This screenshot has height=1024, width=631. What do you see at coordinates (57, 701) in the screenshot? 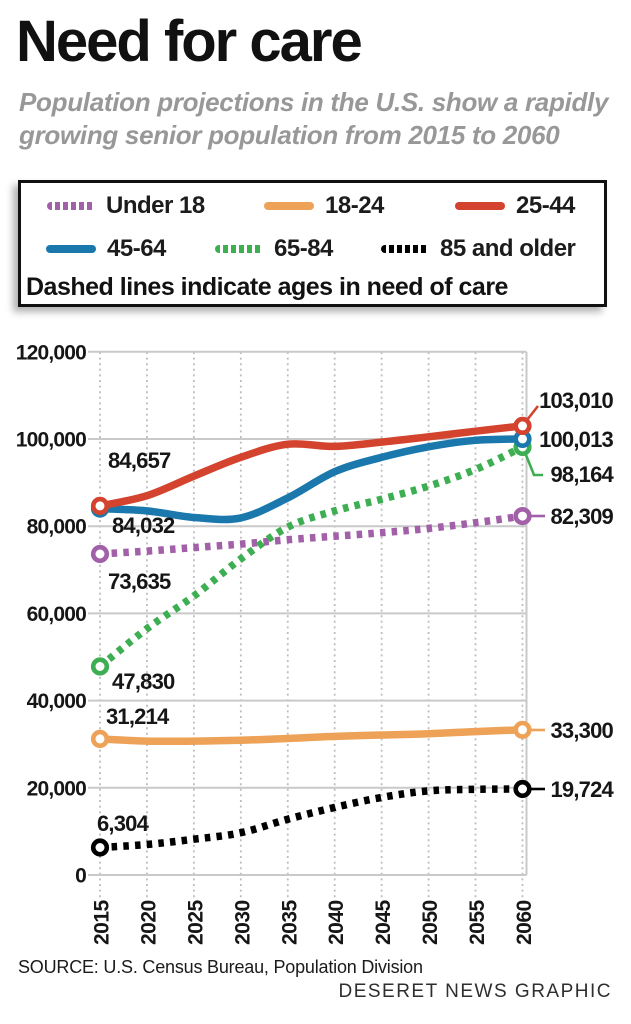
I see `y-axis-tick-label: 40,000` at bounding box center [57, 701].